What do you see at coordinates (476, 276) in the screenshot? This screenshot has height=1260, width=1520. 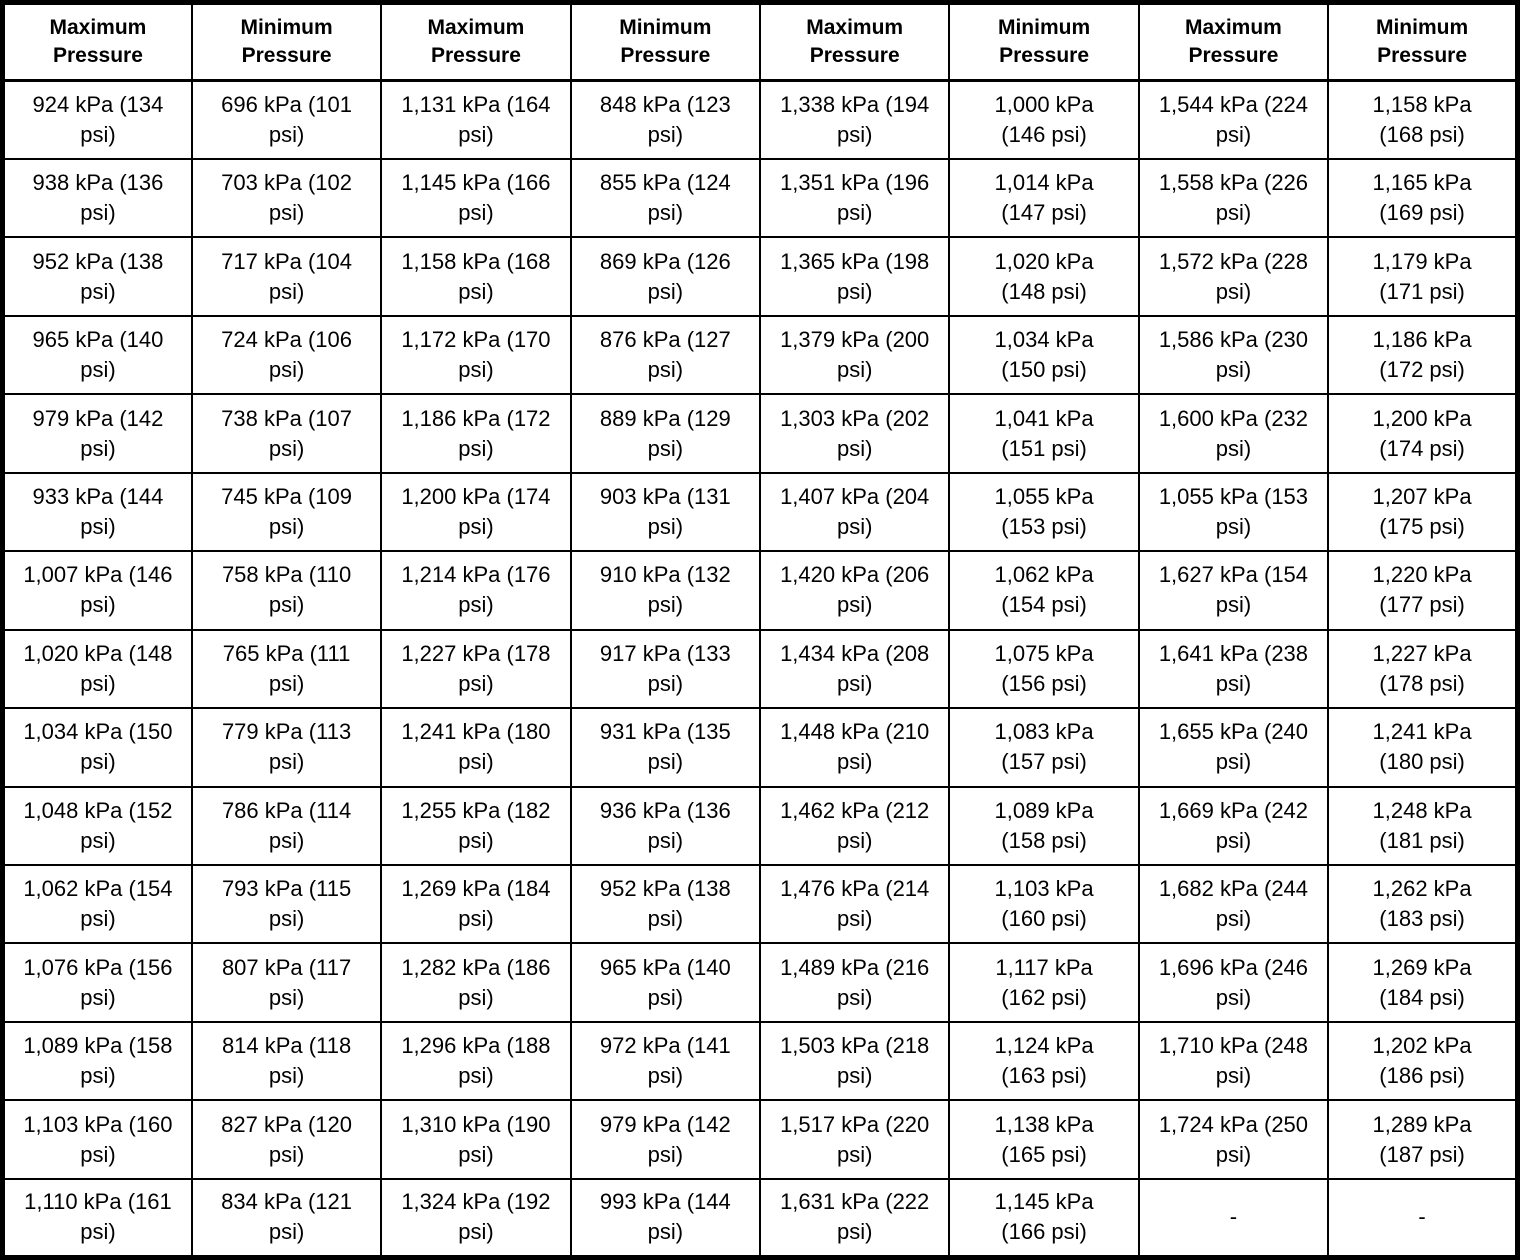 I see `pressure-cell: 1,158 kPa (168 psi)` at bounding box center [476, 276].